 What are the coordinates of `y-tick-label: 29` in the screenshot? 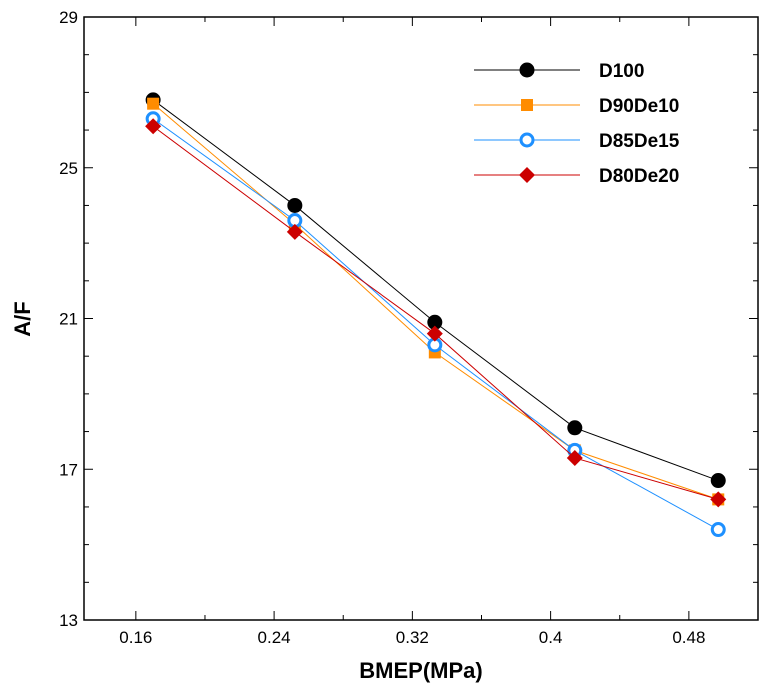 It's located at (68, 17).